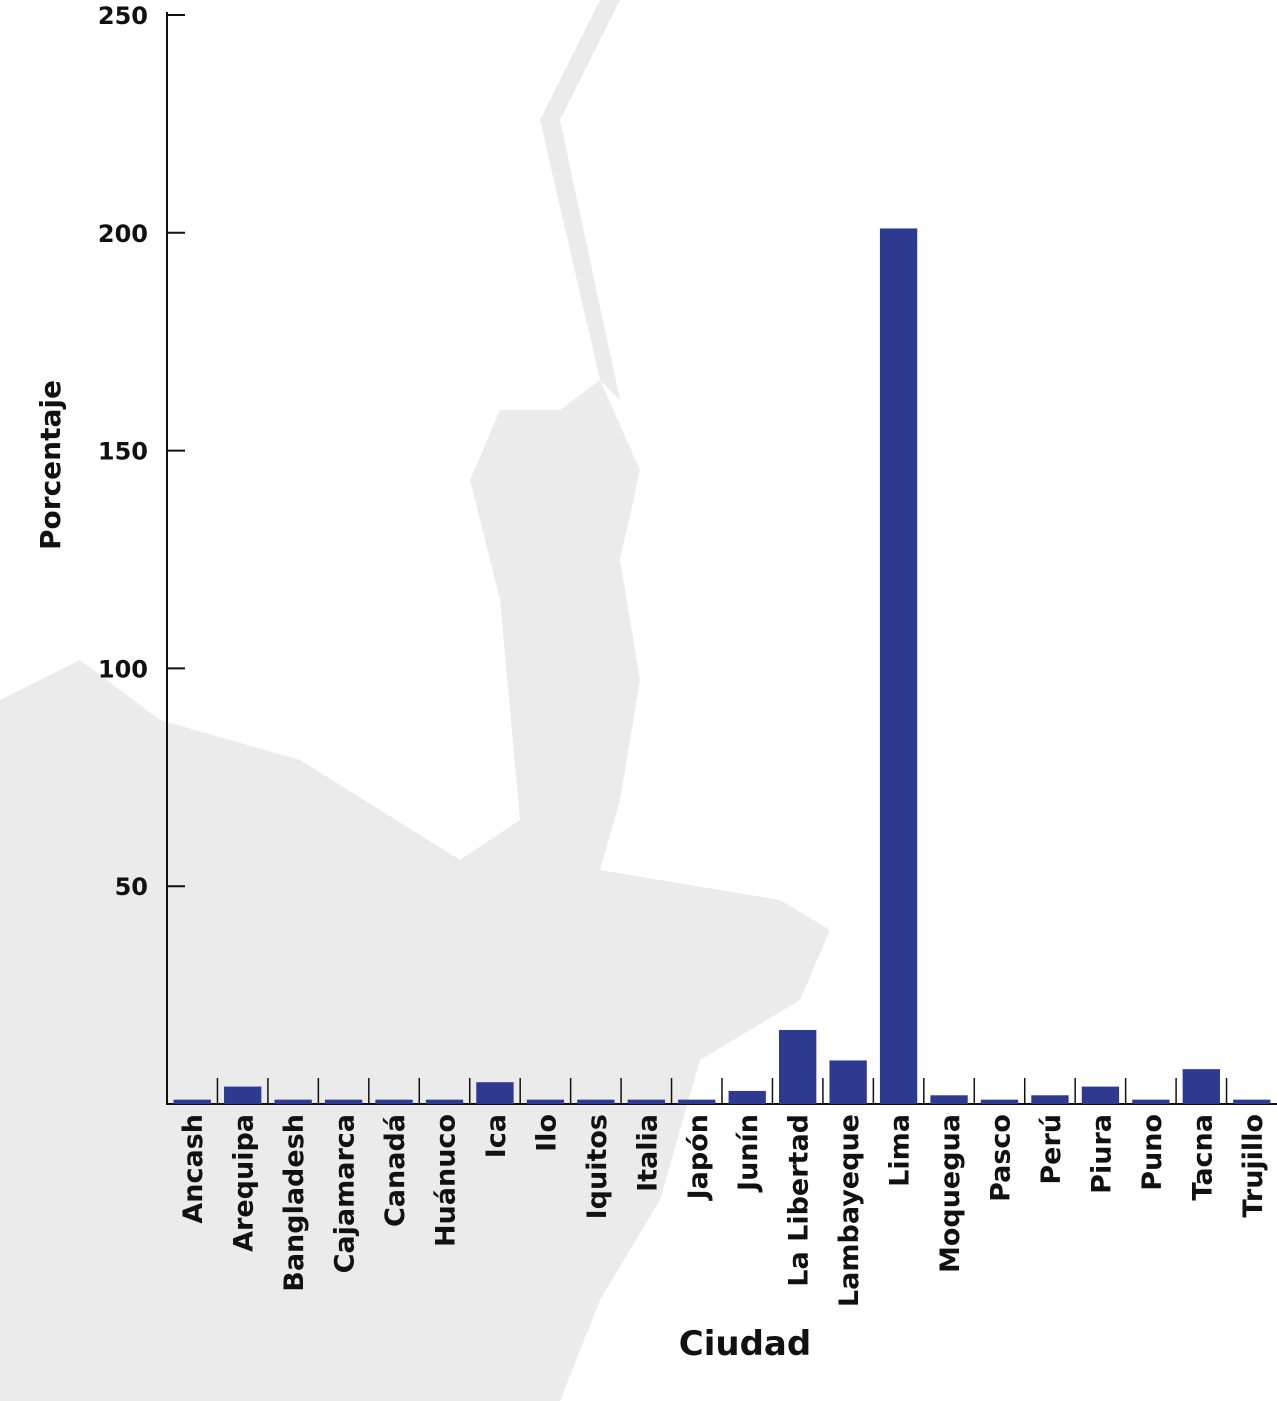 The height and width of the screenshot is (1401, 1277). What do you see at coordinates (748, 1153) in the screenshot?
I see `x-tick-label: Junín` at bounding box center [748, 1153].